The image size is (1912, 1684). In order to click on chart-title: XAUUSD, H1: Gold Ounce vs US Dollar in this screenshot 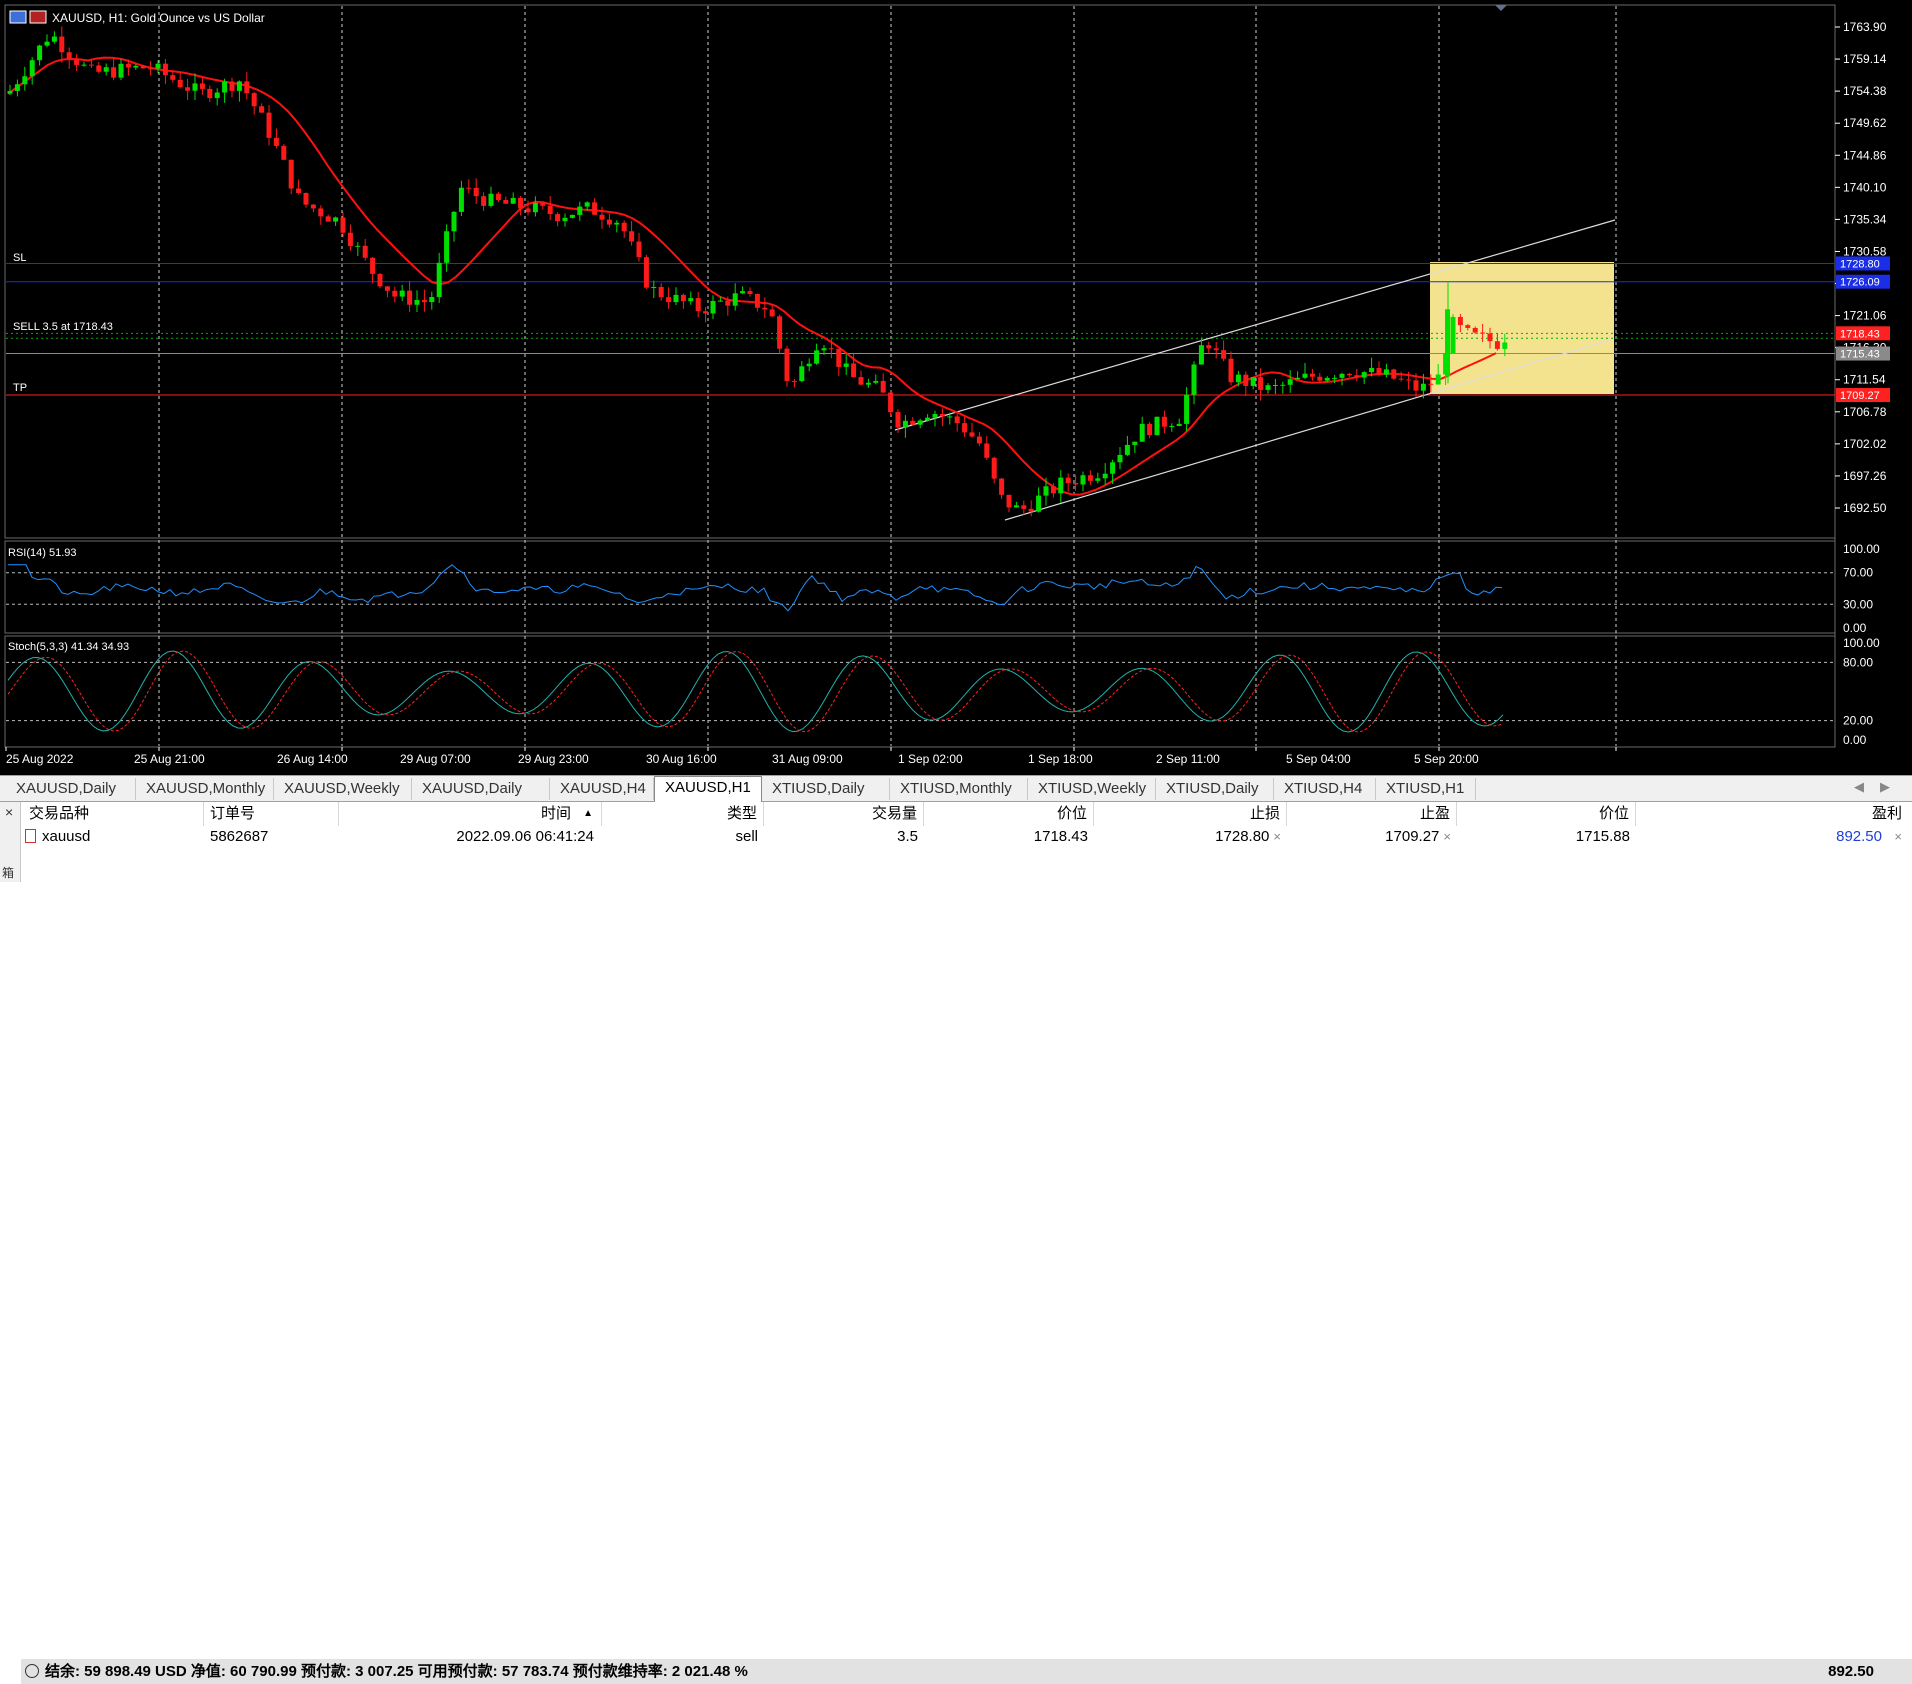, I will do `click(158, 18)`.